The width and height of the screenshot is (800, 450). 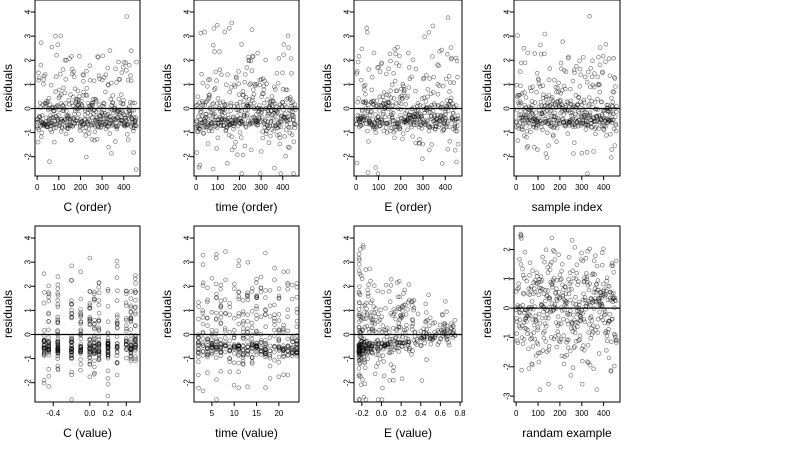 I want to click on y-tick-label: 2, so click(x=347, y=60).